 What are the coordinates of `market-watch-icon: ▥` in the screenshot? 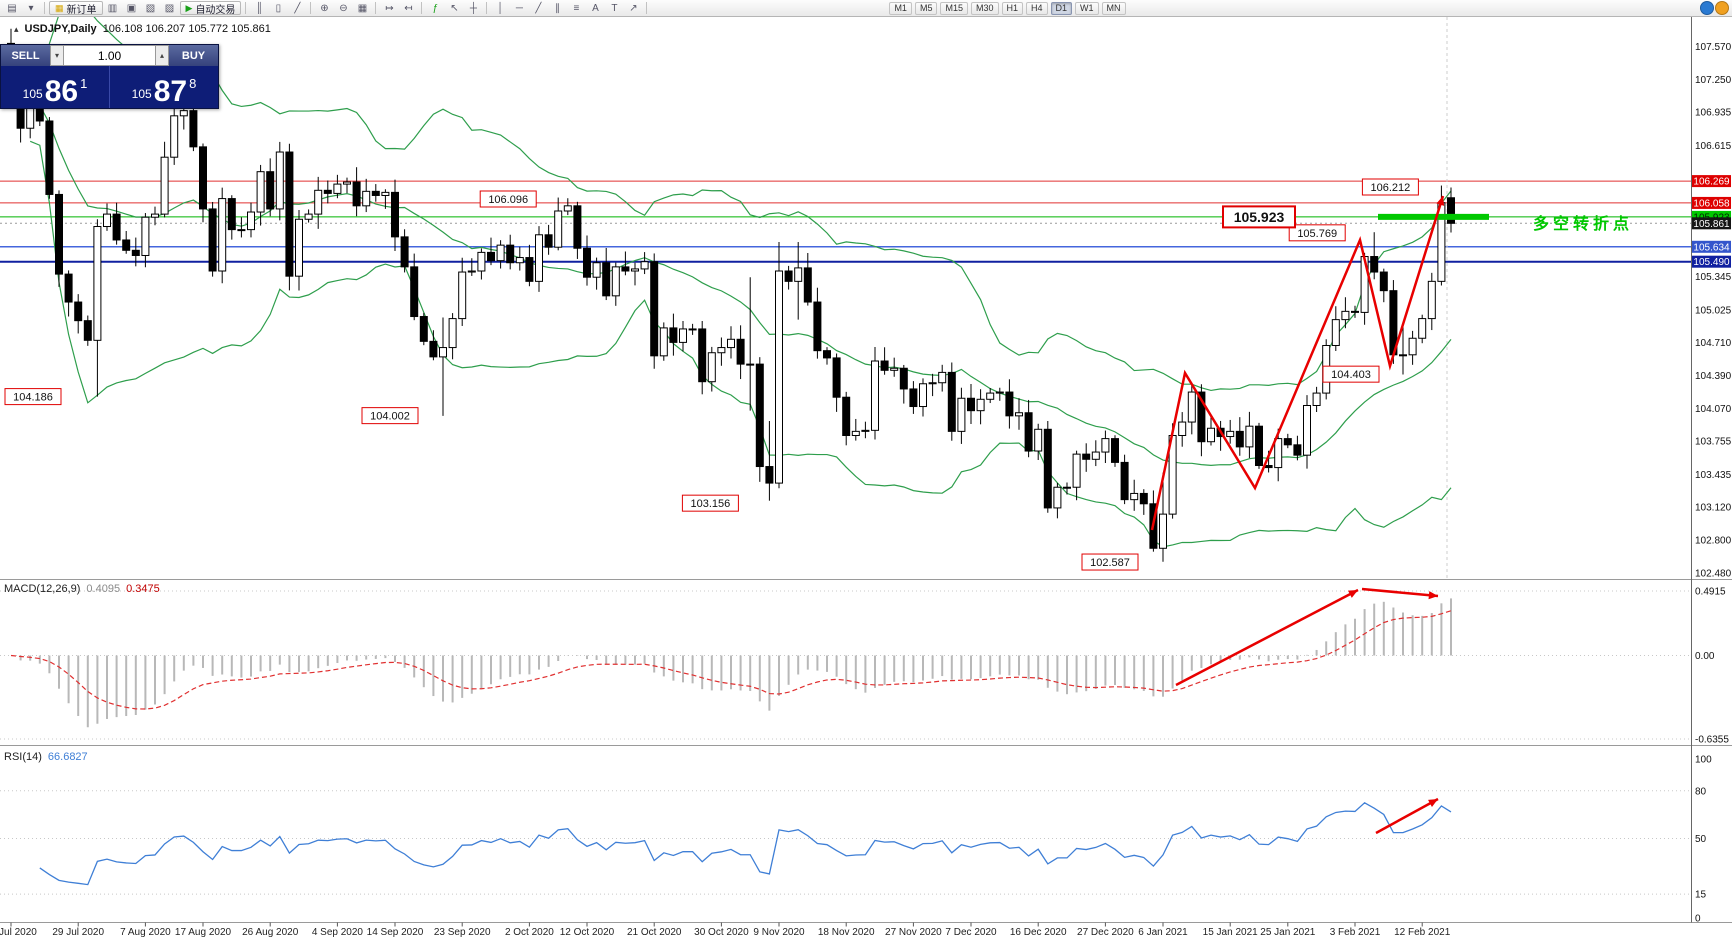 It's located at (113, 8).